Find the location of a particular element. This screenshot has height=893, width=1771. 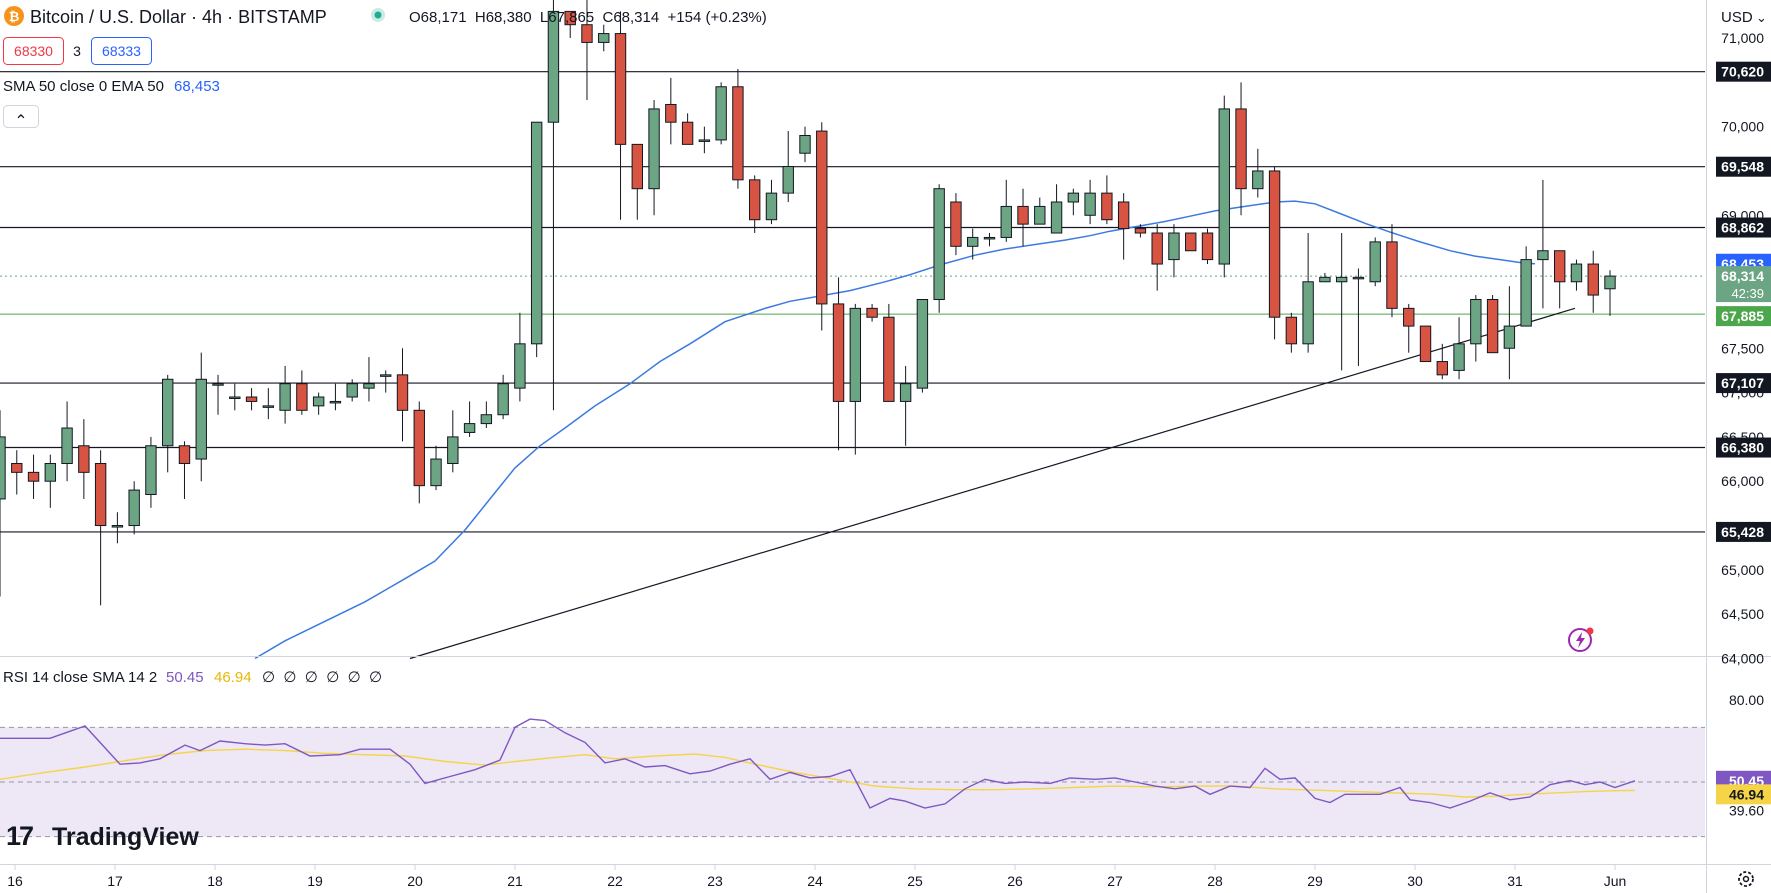

symbol-title: Bitcoin / U.S. Dollar · 4h · BITSTAMP is located at coordinates (178, 17).